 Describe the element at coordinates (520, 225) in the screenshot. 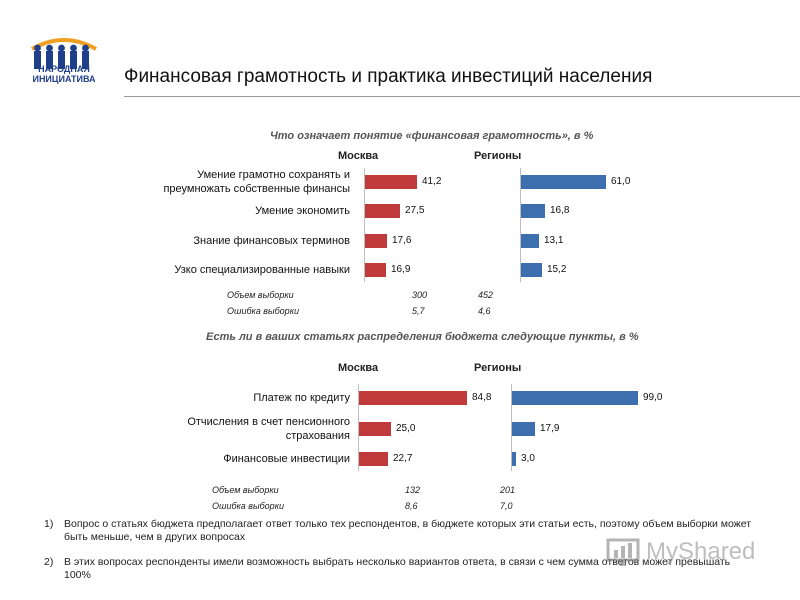

I see `chart-1-series-2-axis` at that location.